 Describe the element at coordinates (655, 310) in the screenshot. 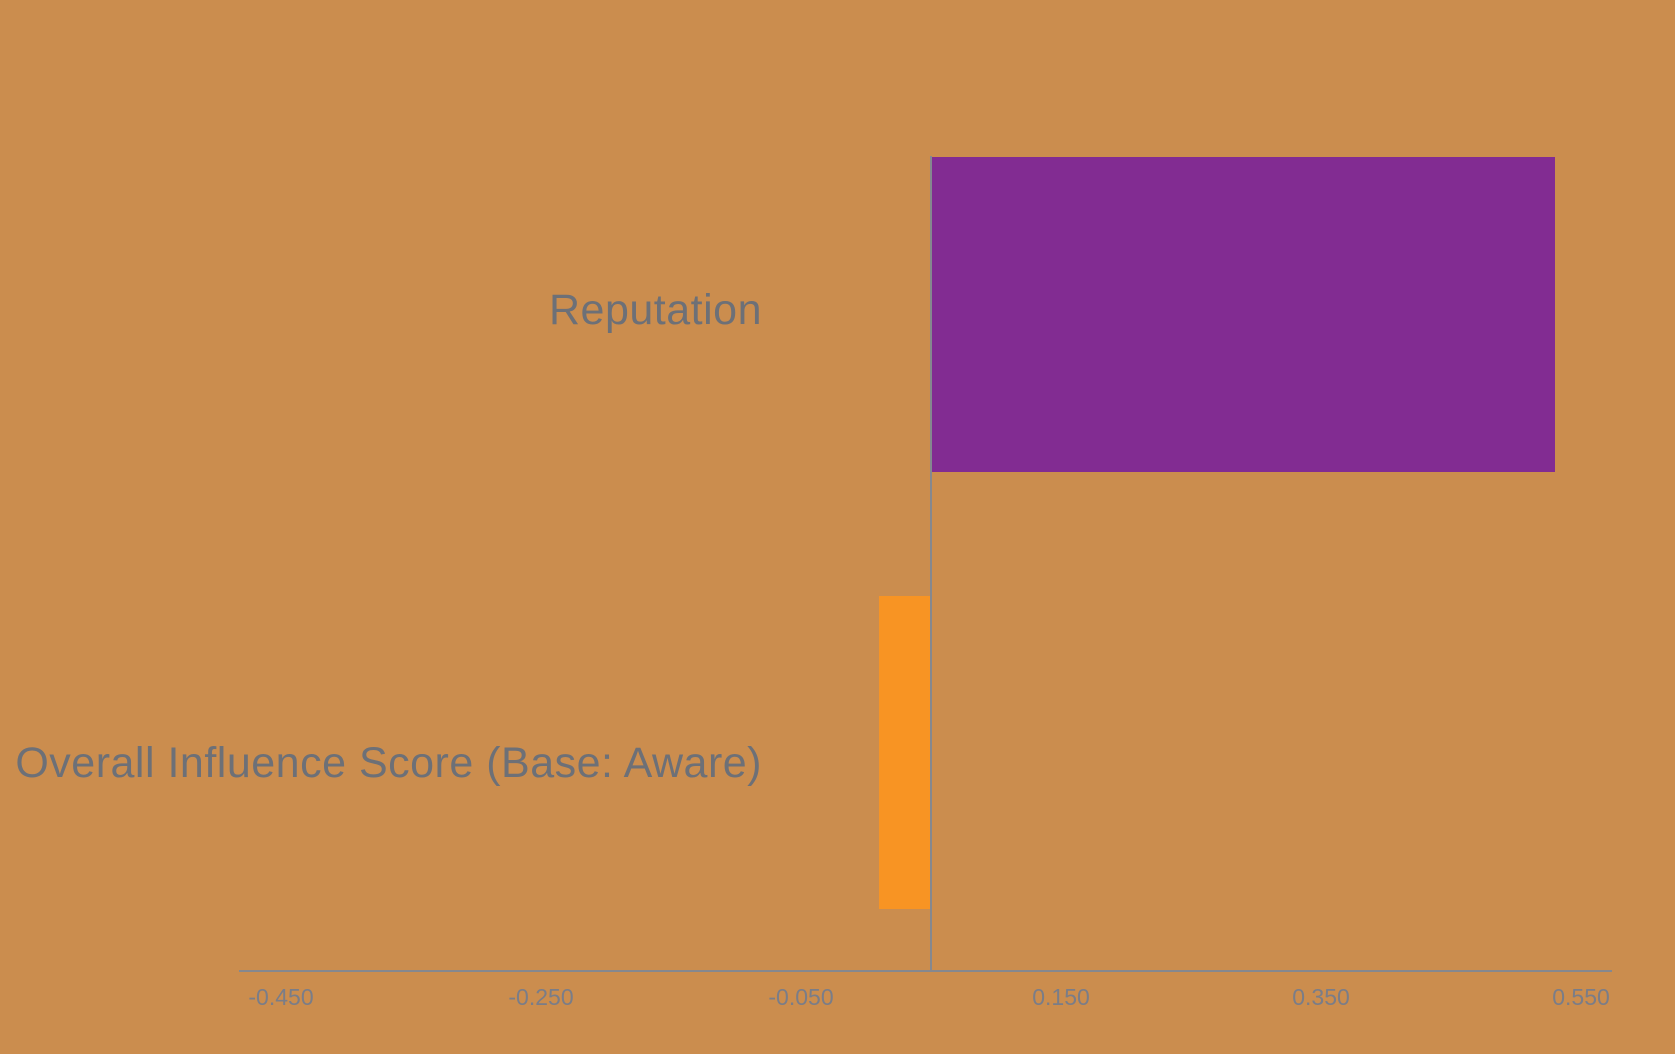

I see `category-label-reputation: Reputation` at that location.